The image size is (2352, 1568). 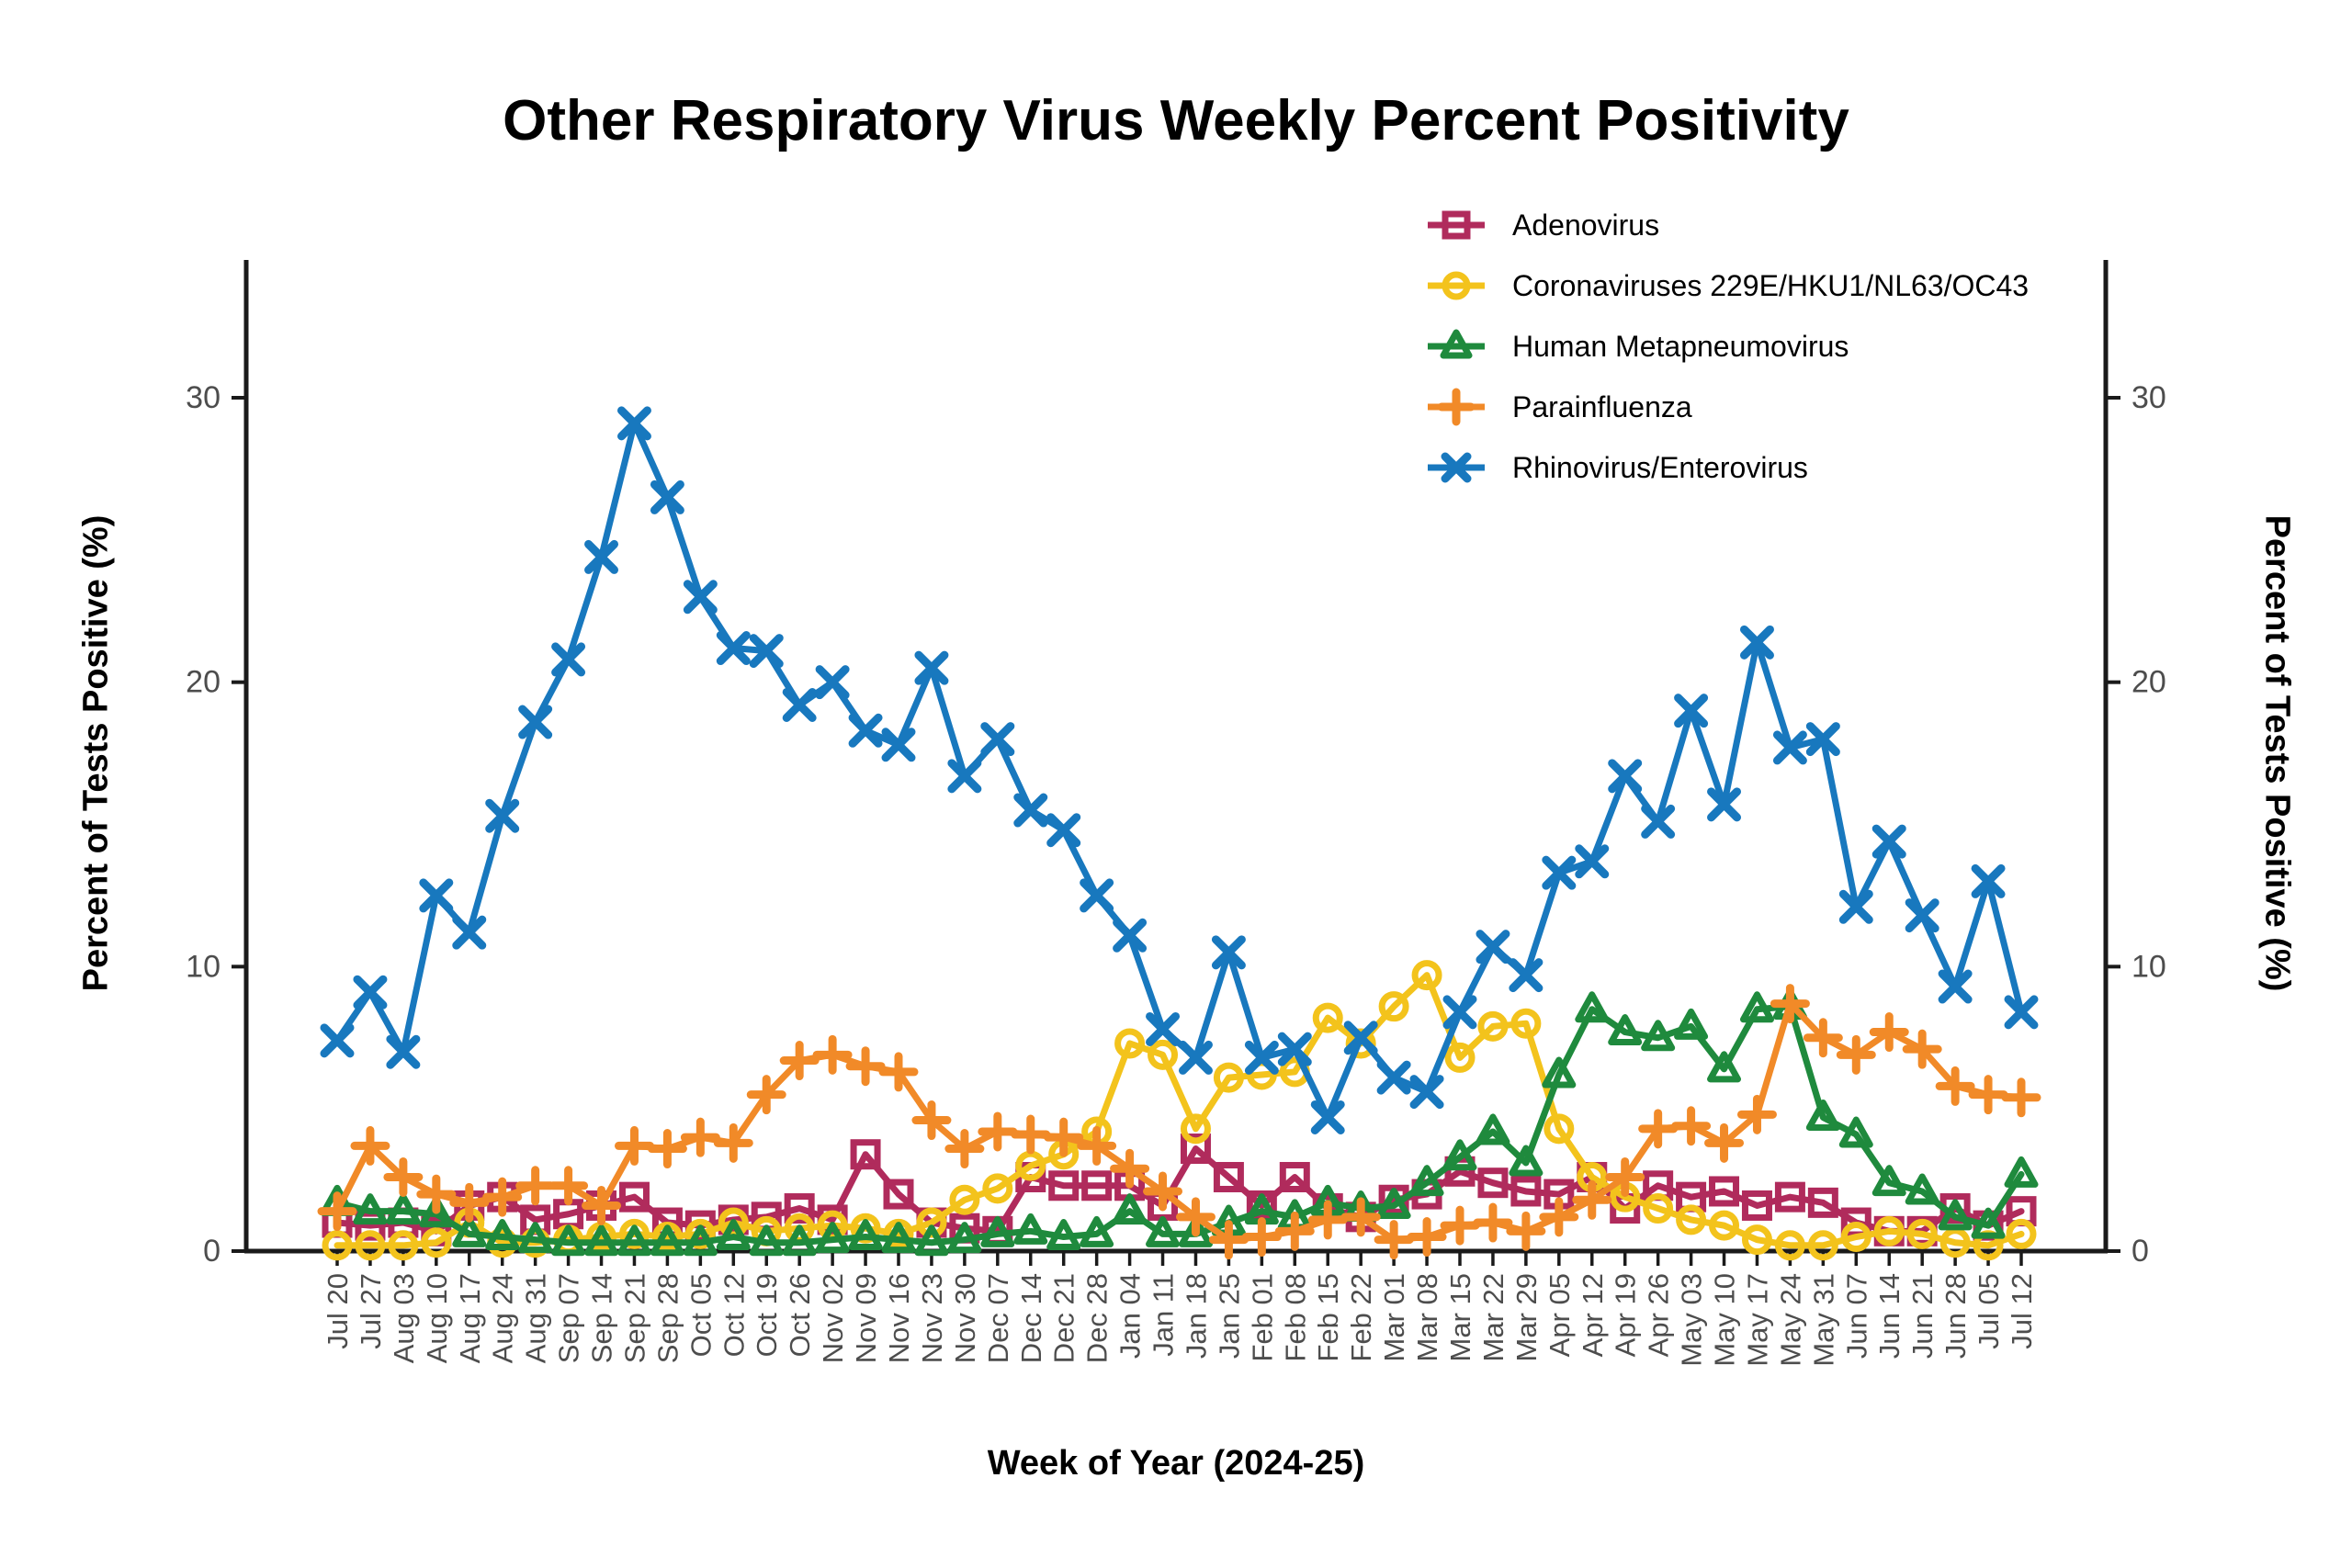 What do you see at coordinates (800, 1315) in the screenshot?
I see `x-tick-label: Oct 26` at bounding box center [800, 1315].